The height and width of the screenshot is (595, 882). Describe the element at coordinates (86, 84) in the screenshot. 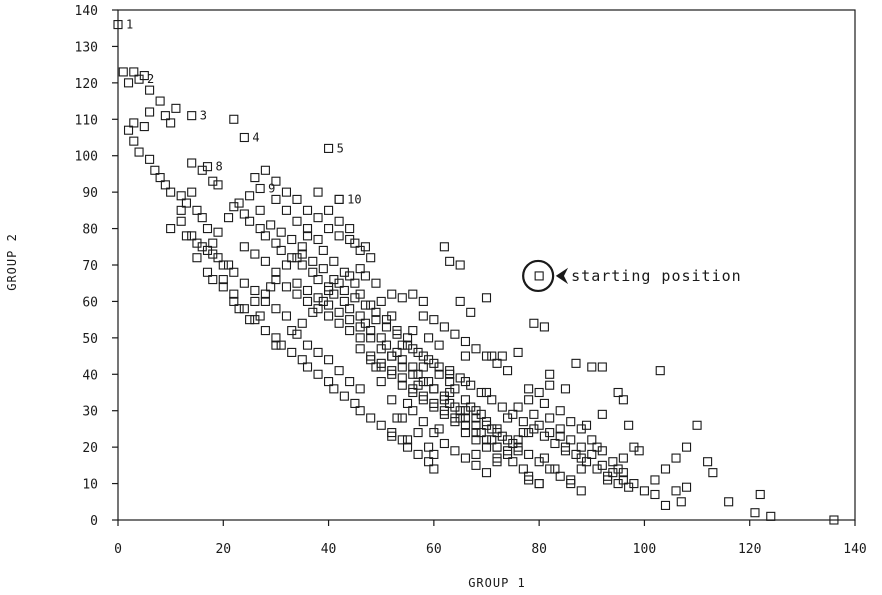

I see `y-tick-label: 120` at that location.